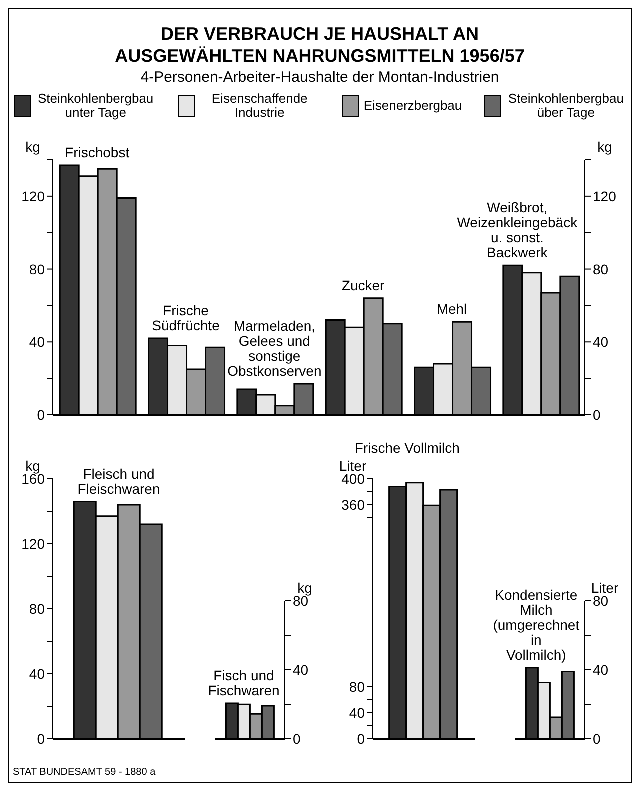 The height and width of the screenshot is (793, 642). I want to click on legend-label: Steinkohlenbergbau unter Tage, so click(96, 105).